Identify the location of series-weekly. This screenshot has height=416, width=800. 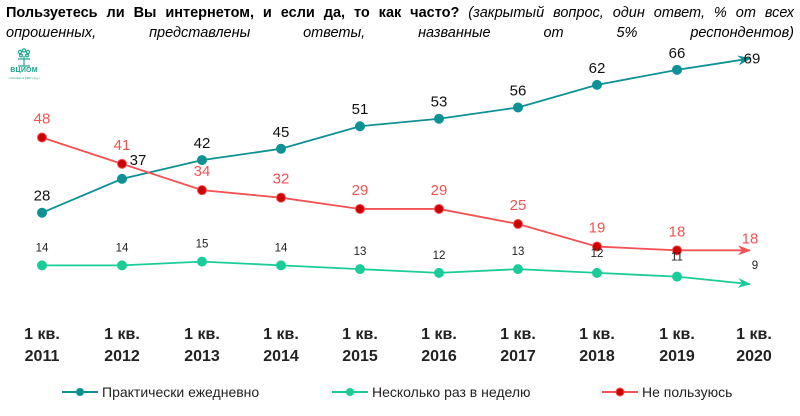
(394, 272).